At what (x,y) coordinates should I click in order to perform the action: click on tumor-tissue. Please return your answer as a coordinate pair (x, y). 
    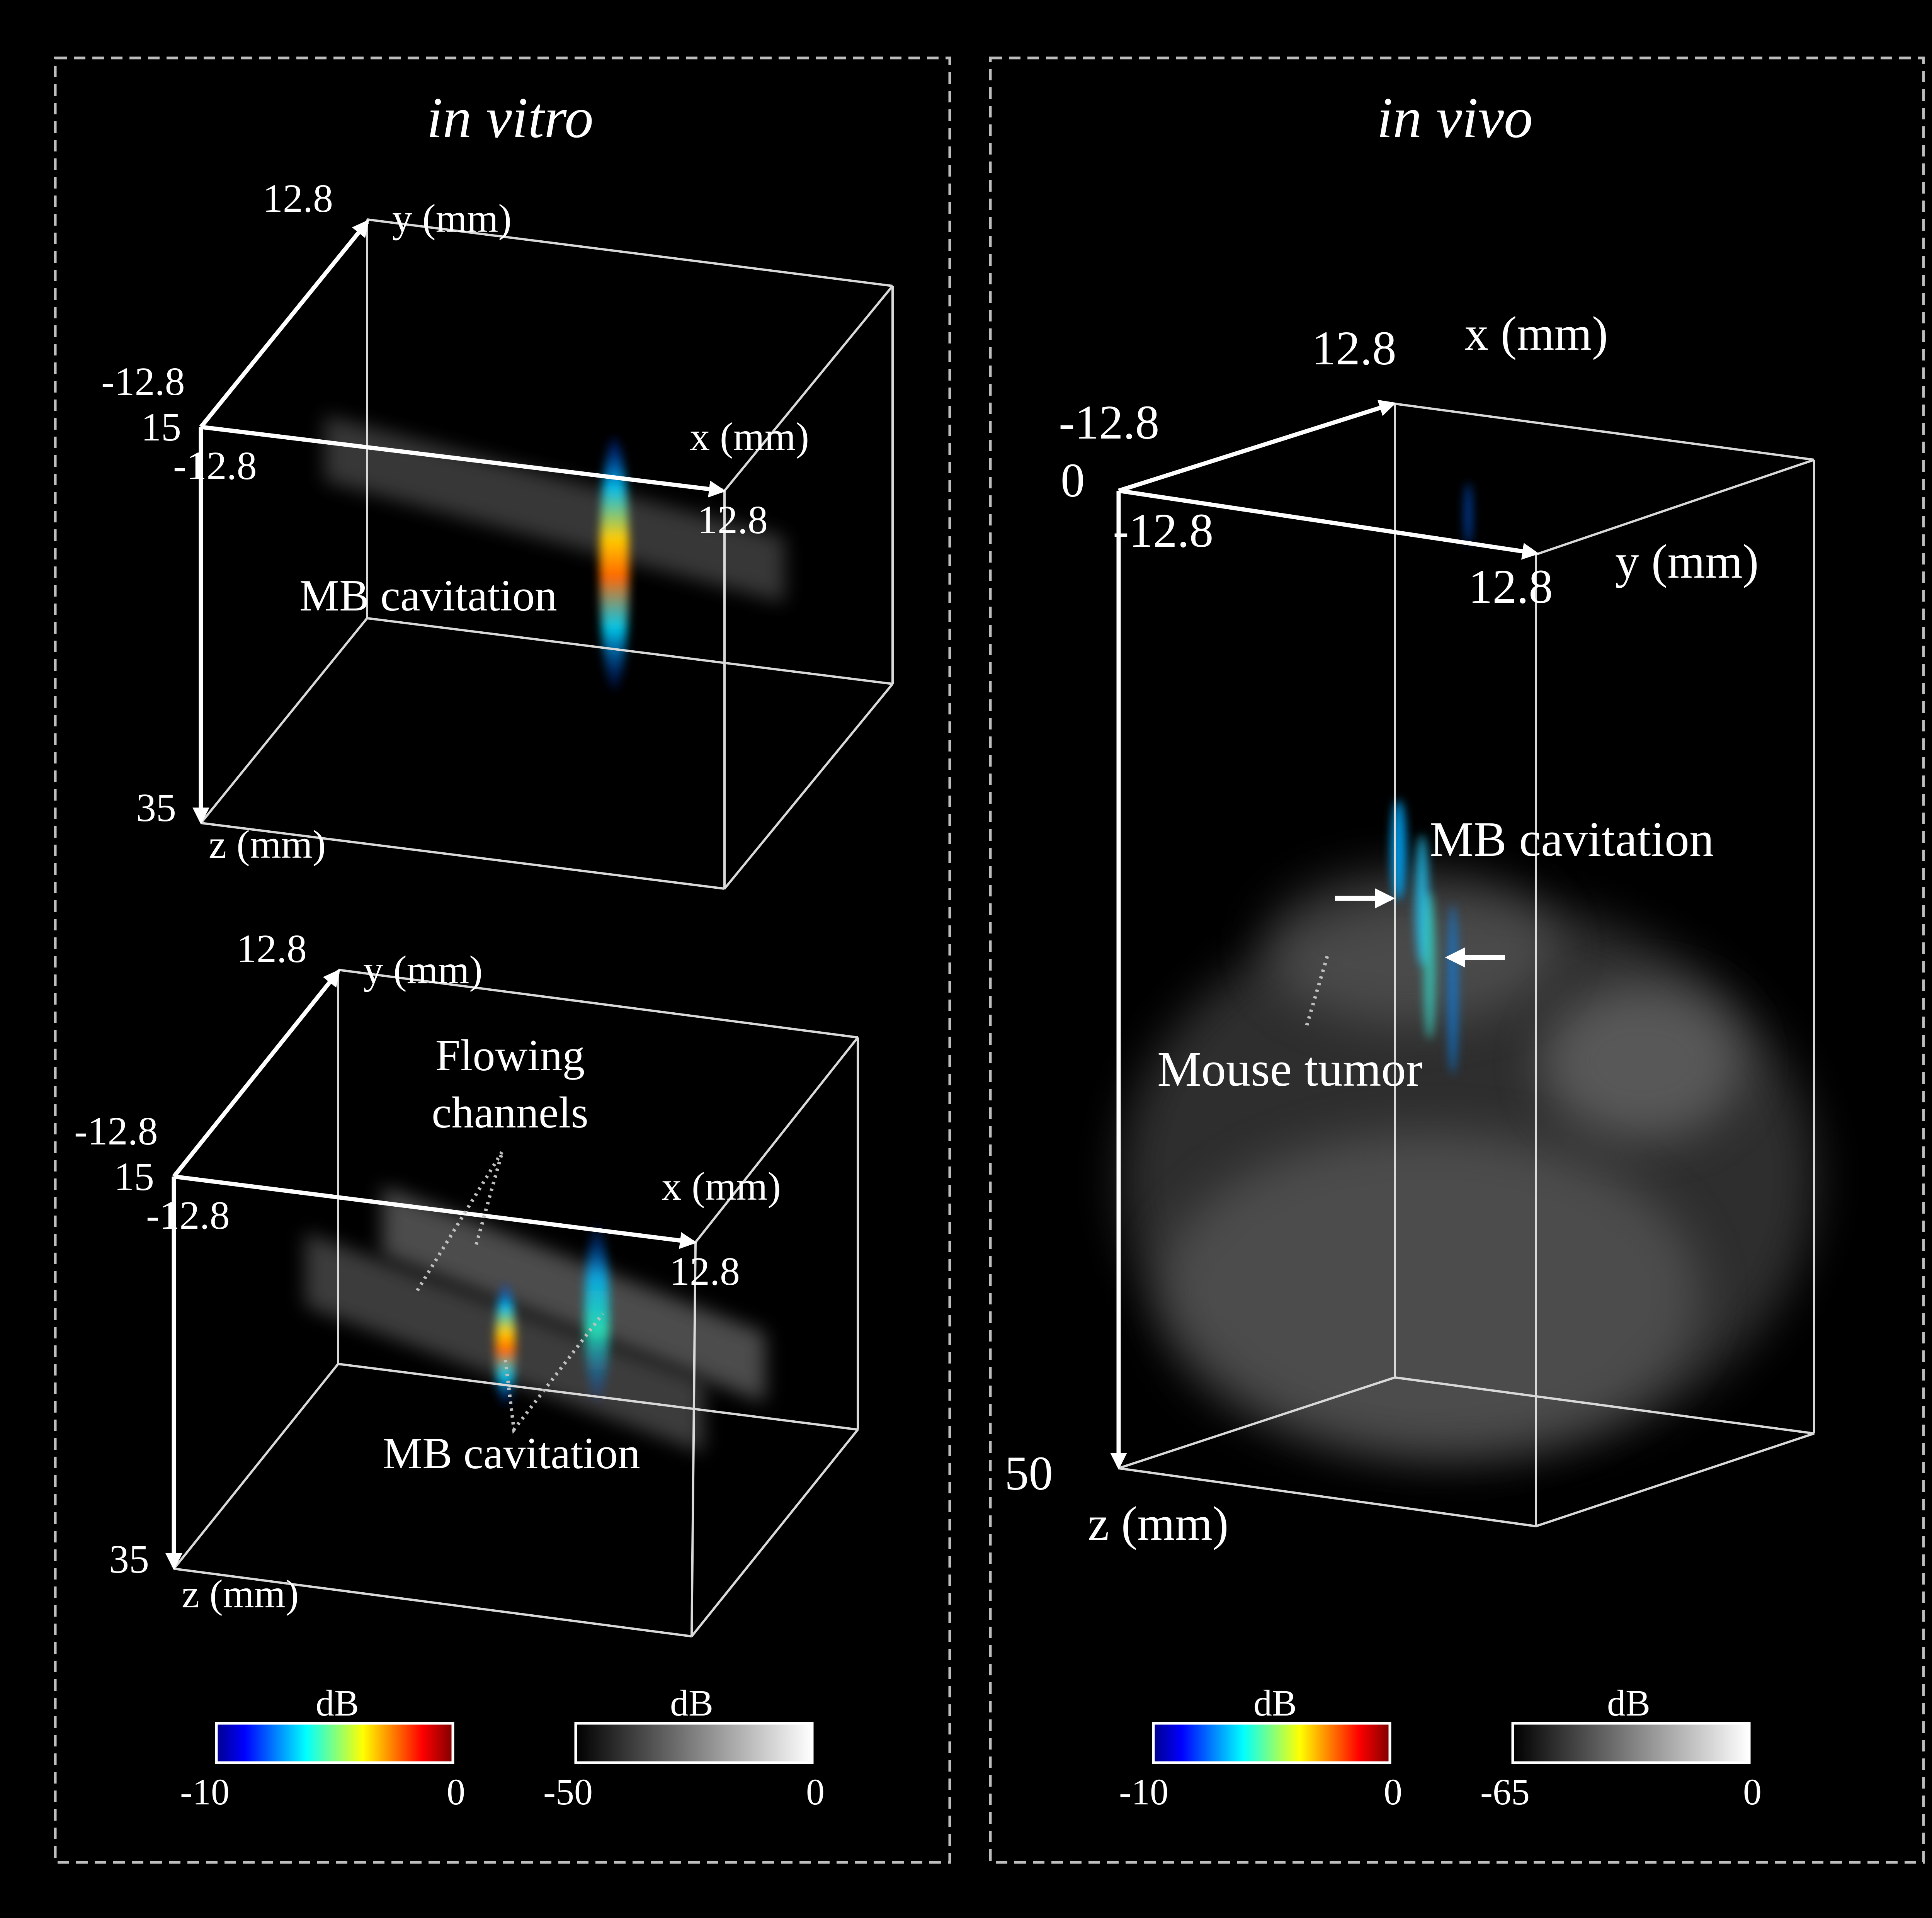
    Looking at the image, I should click on (1468, 1163).